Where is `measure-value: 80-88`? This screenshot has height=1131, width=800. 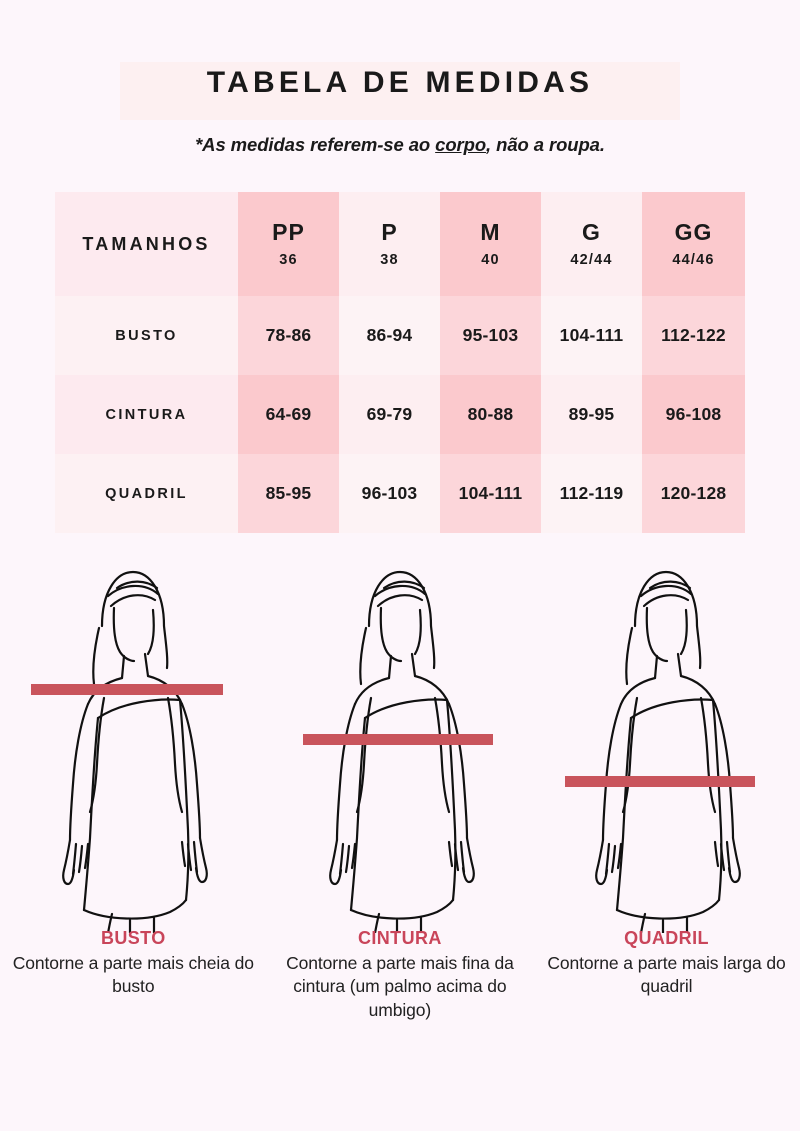 measure-value: 80-88 is located at coordinates (490, 414).